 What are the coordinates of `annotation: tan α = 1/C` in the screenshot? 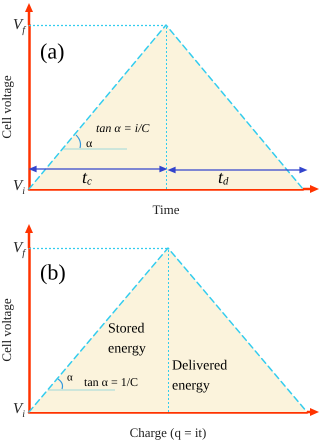 It's located at (111, 382).